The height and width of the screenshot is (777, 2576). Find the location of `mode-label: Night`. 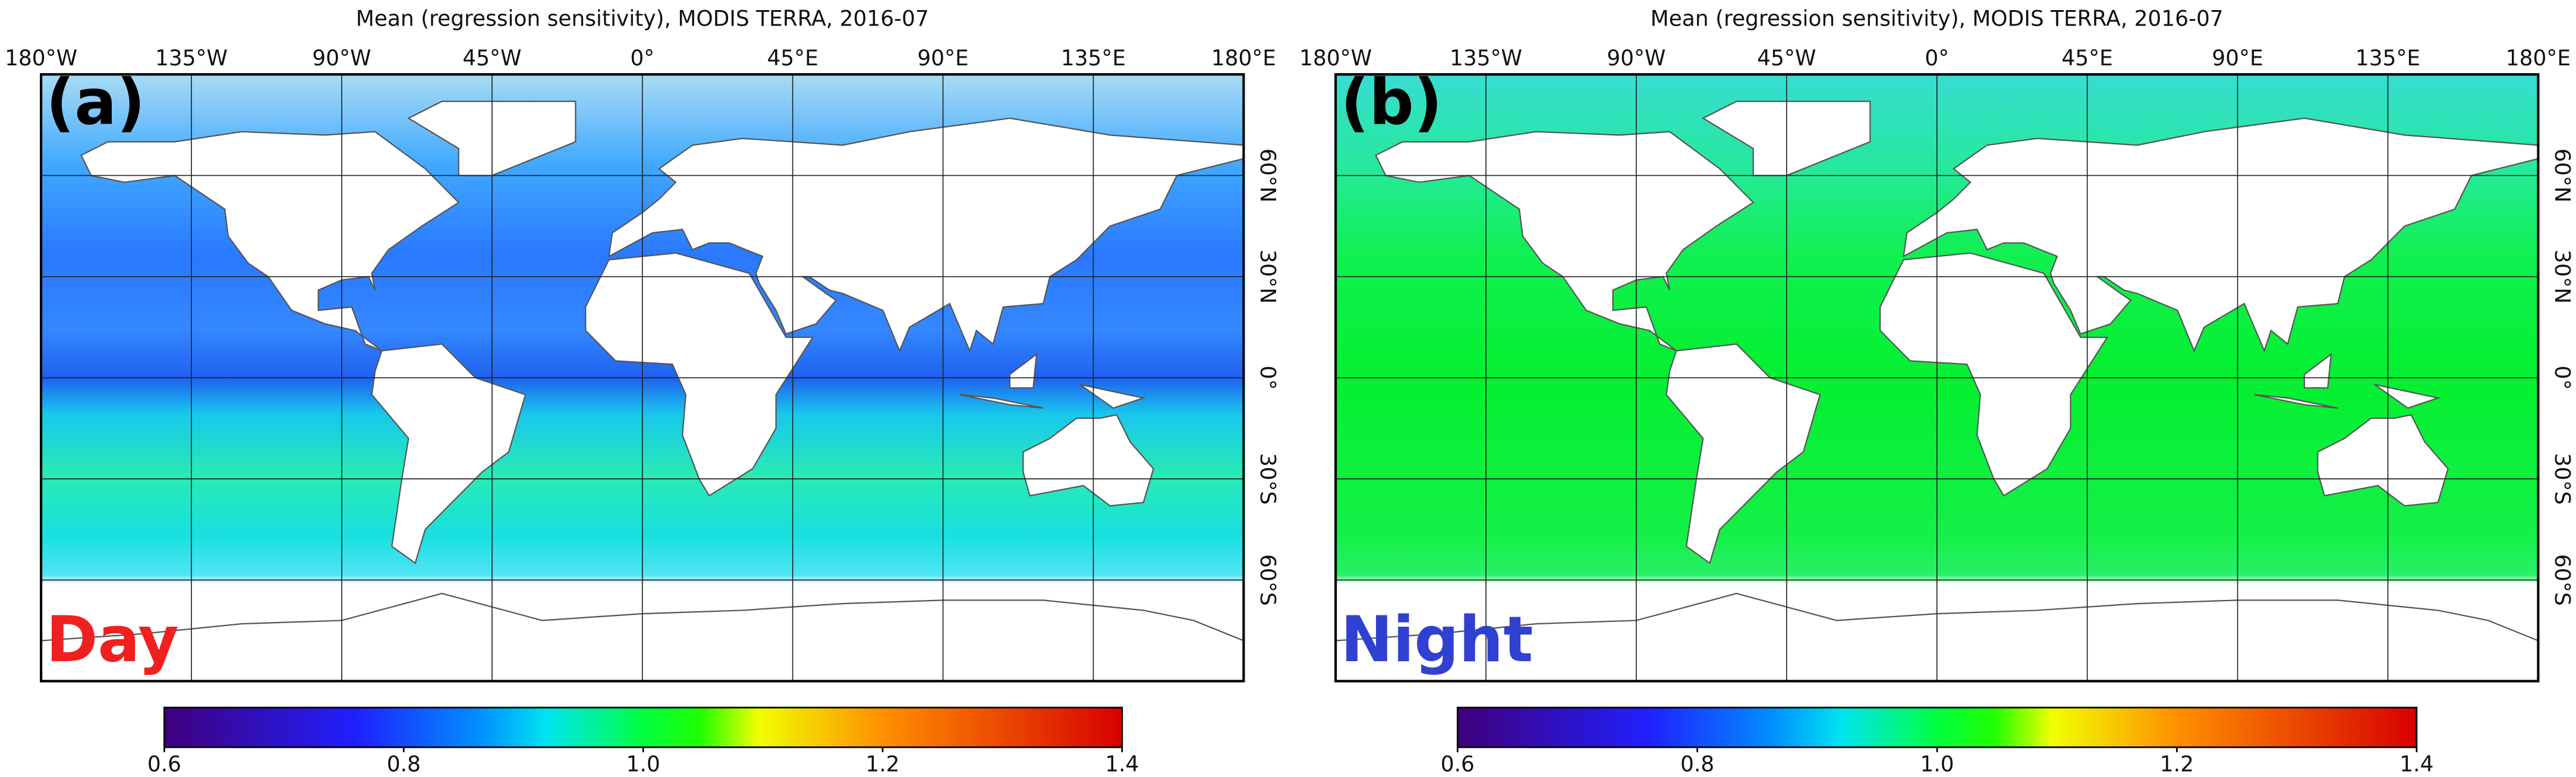

mode-label: Night is located at coordinates (1436, 639).